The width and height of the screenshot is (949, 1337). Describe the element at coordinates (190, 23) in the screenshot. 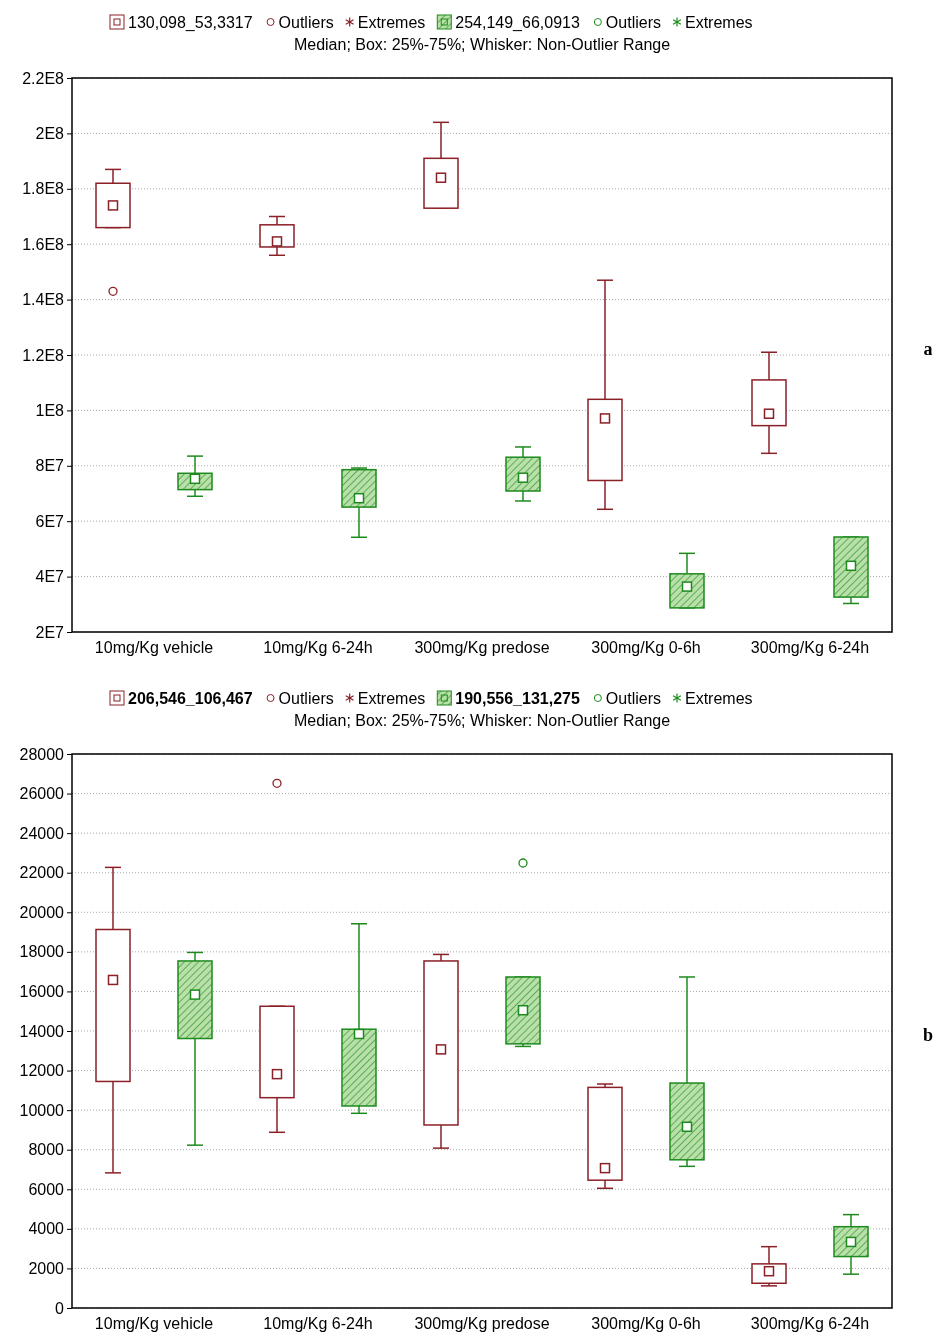

I see `legend-label: 130,098_53,3317` at that location.